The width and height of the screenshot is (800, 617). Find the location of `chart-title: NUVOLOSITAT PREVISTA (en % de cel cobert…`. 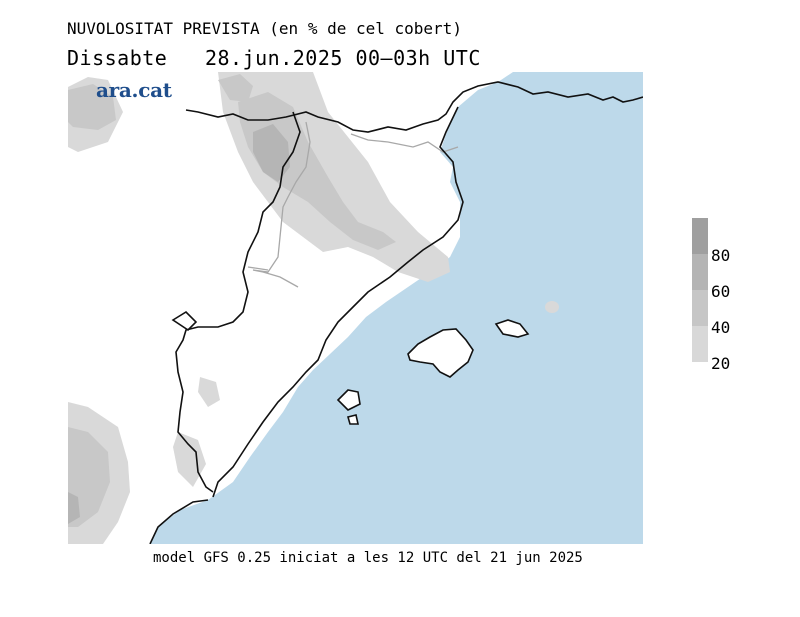

chart-title: NUVOLOSITAT PREVISTA (en % de cel cobert… is located at coordinates (264, 28).